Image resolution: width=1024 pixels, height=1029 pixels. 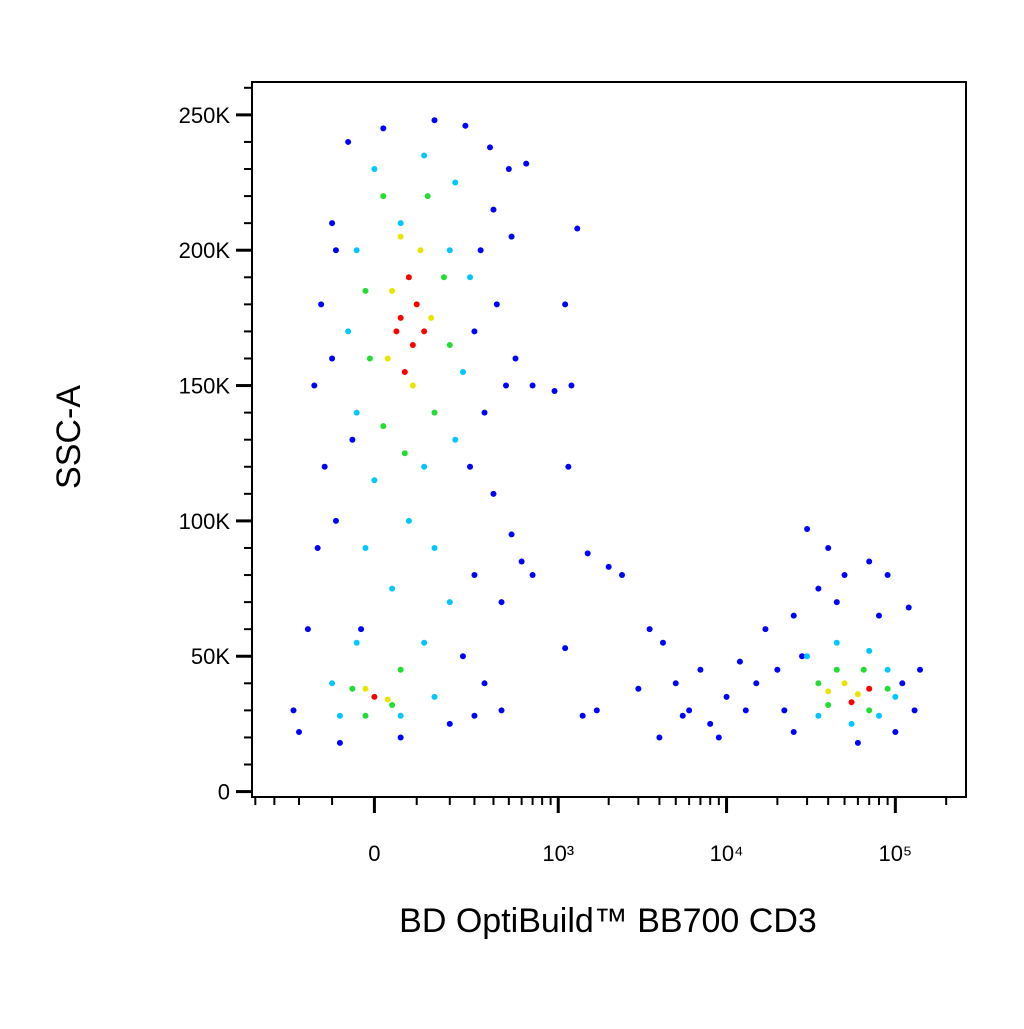 What do you see at coordinates (205, 521) in the screenshot?
I see `y-tick-label: 100K` at bounding box center [205, 521].